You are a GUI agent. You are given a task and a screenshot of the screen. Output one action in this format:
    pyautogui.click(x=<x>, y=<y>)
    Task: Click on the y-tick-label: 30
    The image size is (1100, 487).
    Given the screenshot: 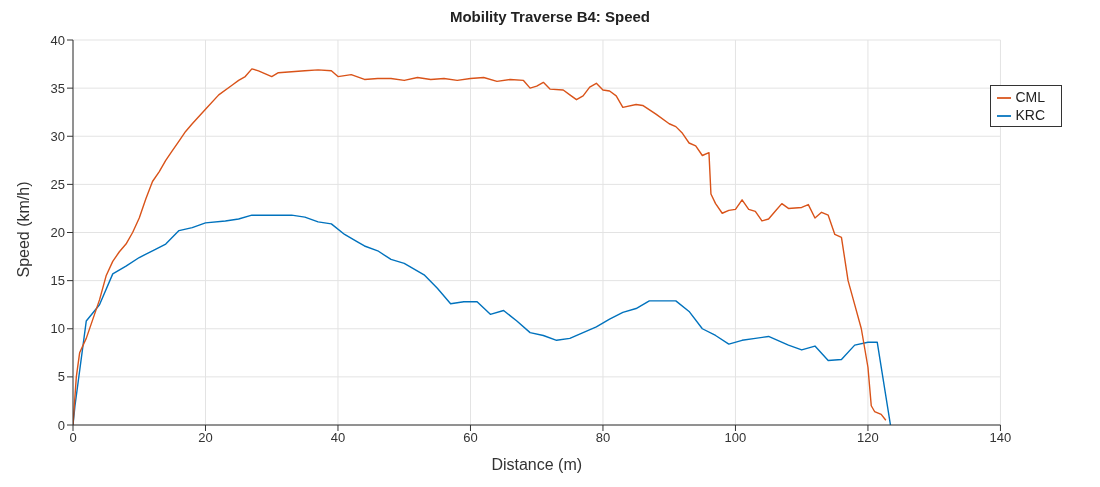 What is the action you would take?
    pyautogui.click(x=57, y=136)
    